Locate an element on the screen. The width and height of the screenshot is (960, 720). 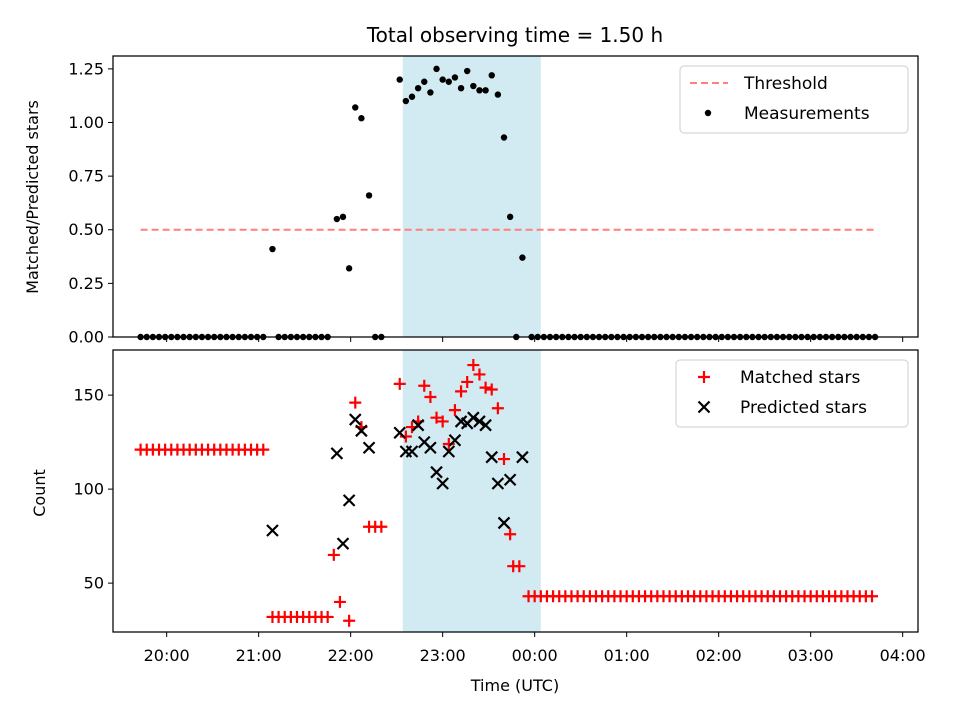
y-tick-label: 0.25 is located at coordinates (86, 283).